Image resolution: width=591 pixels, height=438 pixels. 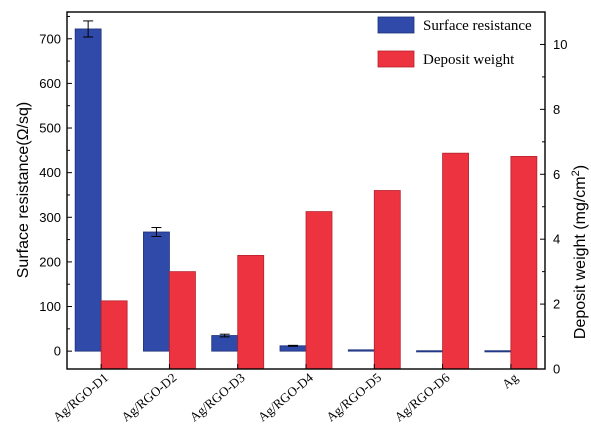 What do you see at coordinates (50, 306) in the screenshot?
I see `left-tick-label: 100` at bounding box center [50, 306].